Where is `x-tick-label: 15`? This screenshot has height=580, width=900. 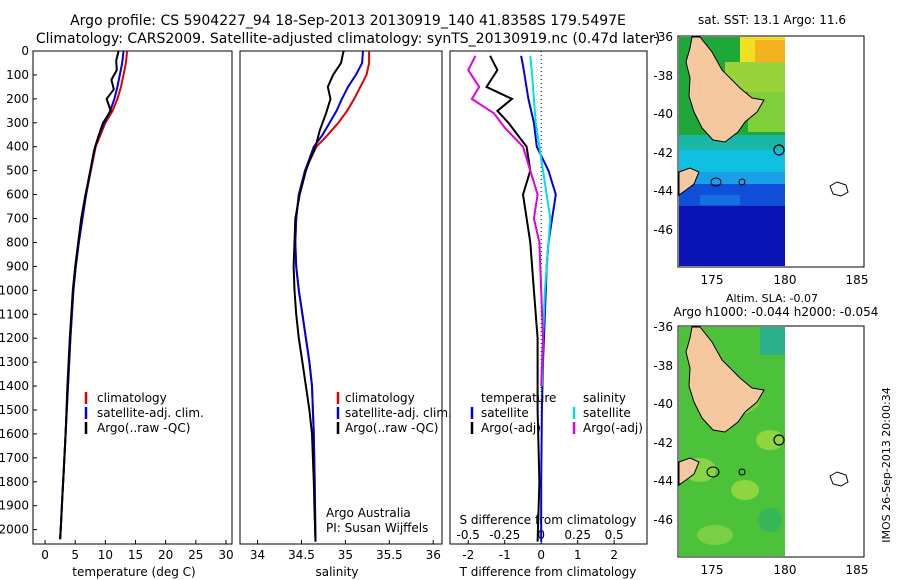 x-tick-label: 15 is located at coordinates (135, 555).